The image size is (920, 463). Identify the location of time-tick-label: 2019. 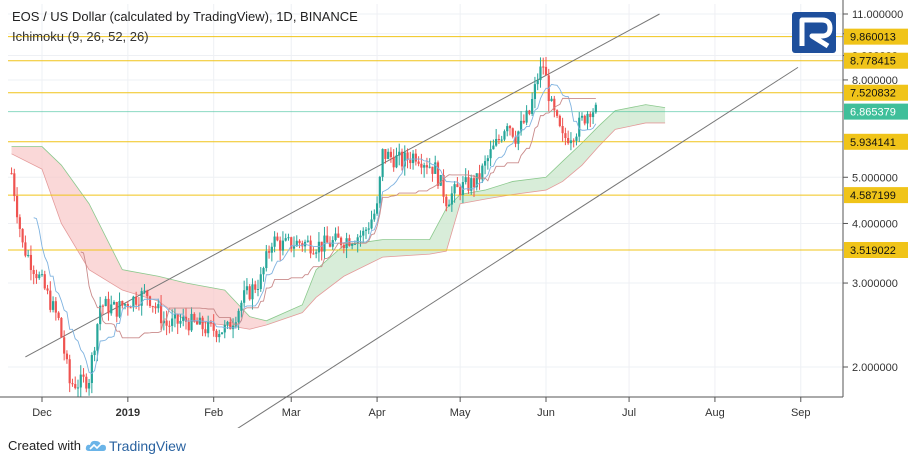
(128, 413).